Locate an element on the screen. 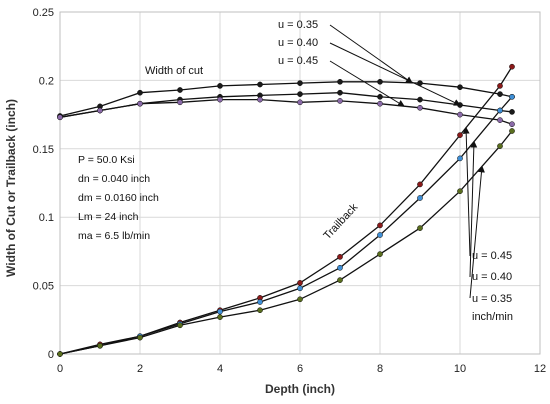  leader-trail-u045 is located at coordinates (466, 191).